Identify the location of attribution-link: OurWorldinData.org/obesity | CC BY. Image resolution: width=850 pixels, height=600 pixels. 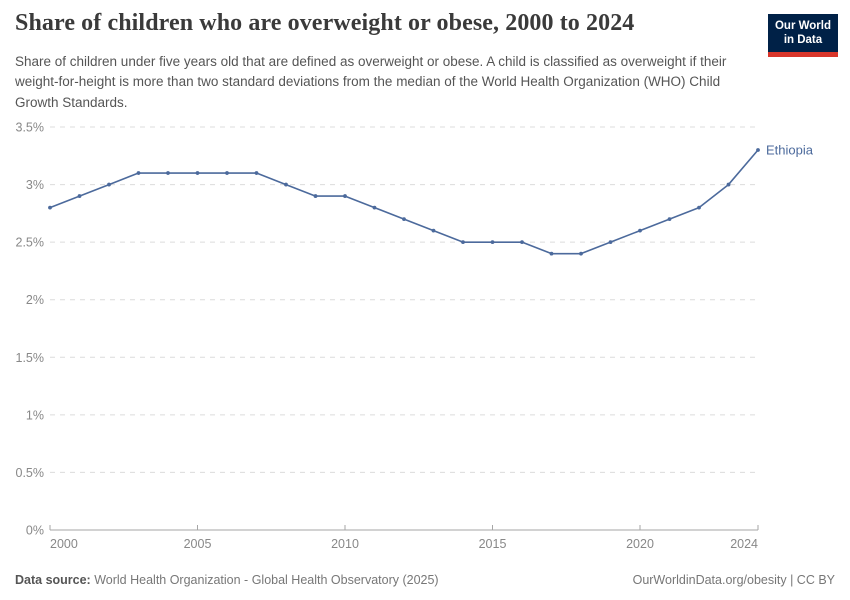
(733, 580).